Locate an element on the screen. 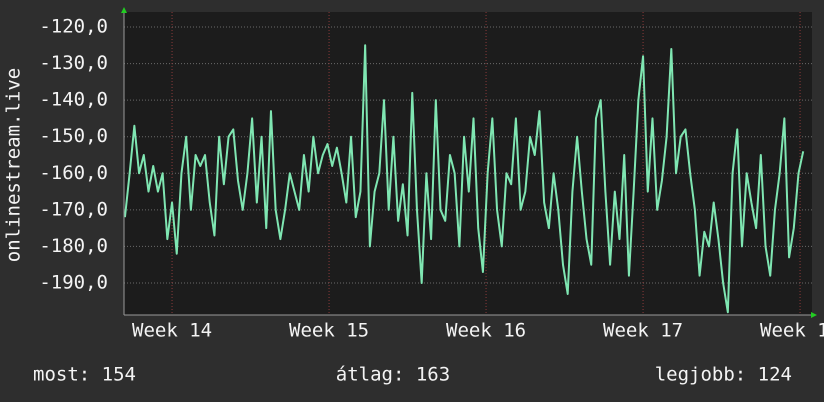 The width and height of the screenshot is (824, 402). y-axis-label: onlinestream.live is located at coordinates (14, 165).